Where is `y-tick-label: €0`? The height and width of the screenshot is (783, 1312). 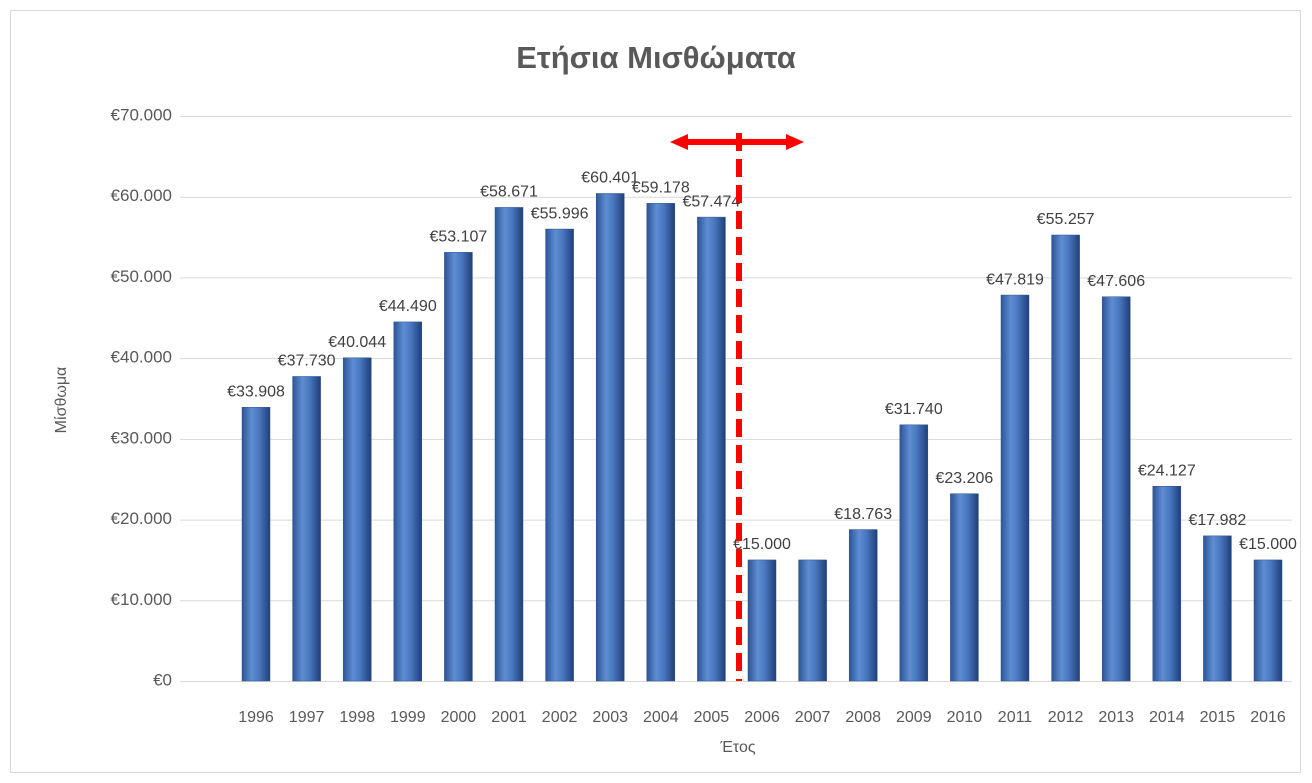 y-tick-label: €0 is located at coordinates (162, 679).